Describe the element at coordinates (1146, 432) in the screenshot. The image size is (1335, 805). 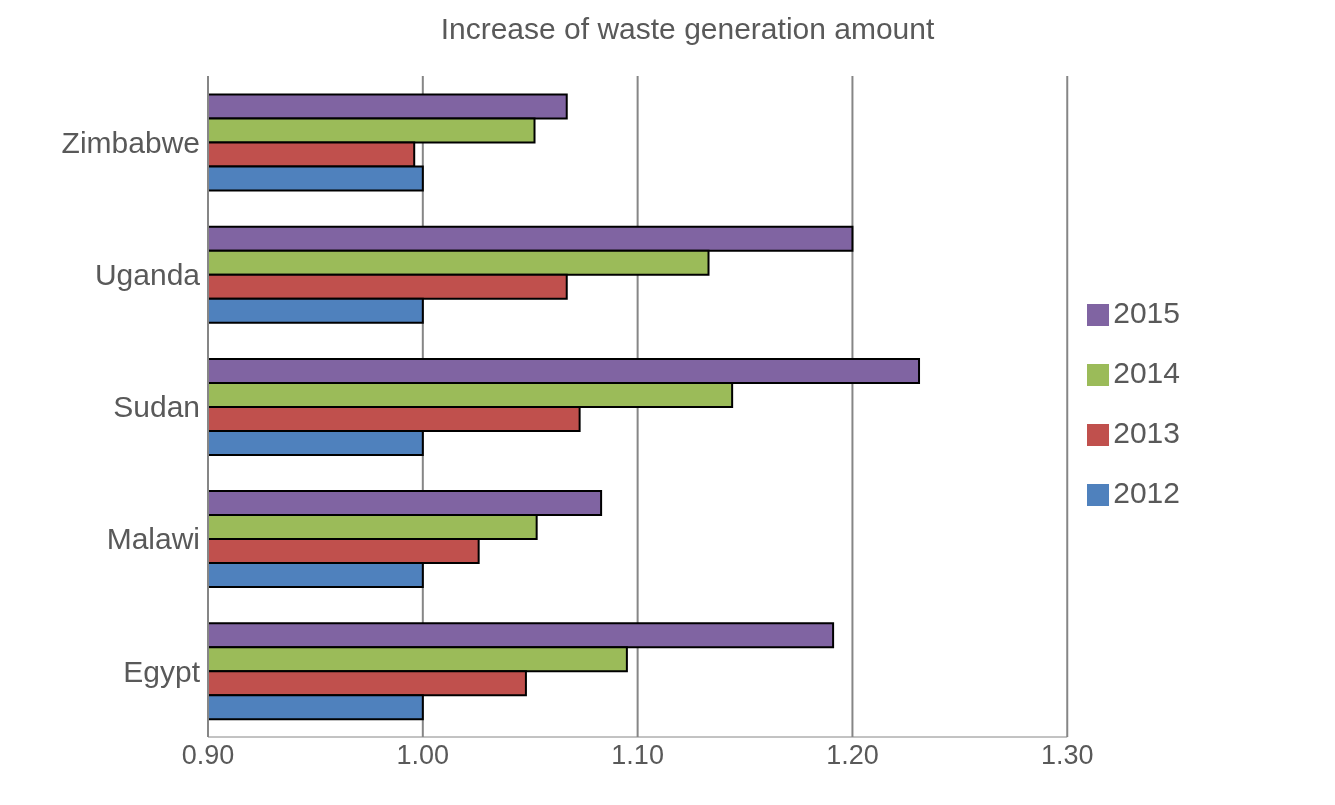
I see `legend-label: 2013` at that location.